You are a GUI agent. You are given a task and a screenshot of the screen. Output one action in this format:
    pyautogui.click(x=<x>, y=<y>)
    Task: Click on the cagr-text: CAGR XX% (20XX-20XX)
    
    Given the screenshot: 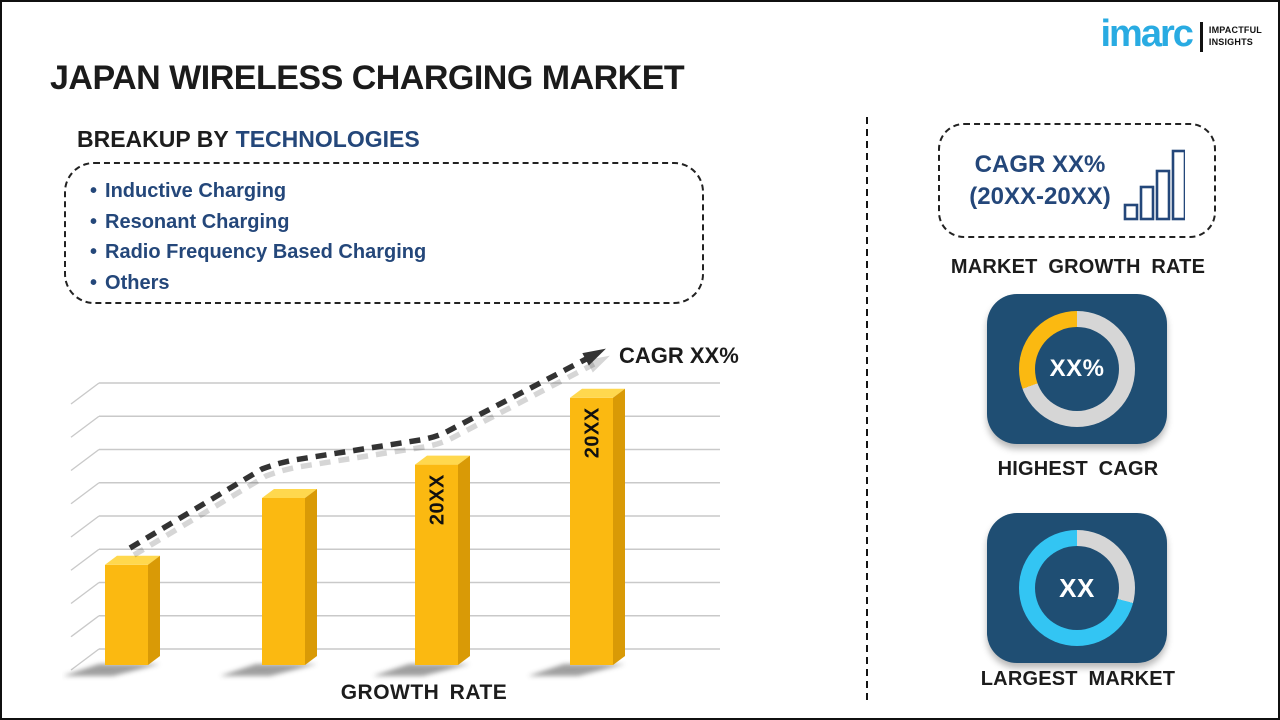 What is the action you would take?
    pyautogui.click(x=1039, y=180)
    